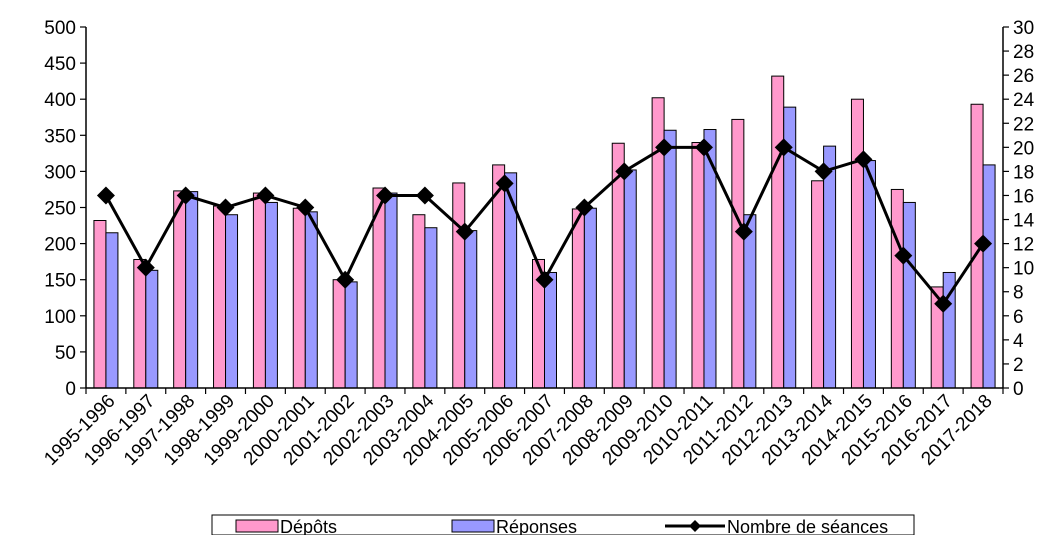 The width and height of the screenshot is (1059, 535). What do you see at coordinates (778, 232) in the screenshot?
I see `bar-d-p-ts-2012-2013` at bounding box center [778, 232].